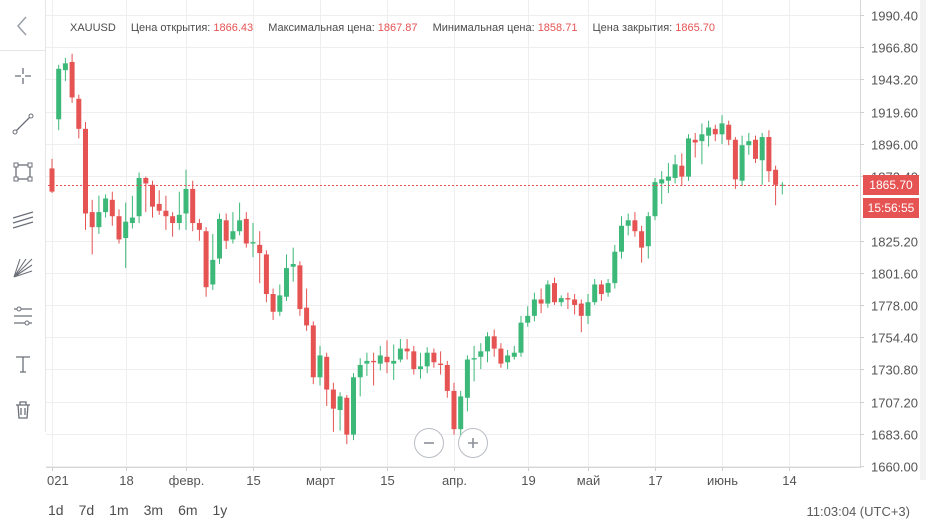 The height and width of the screenshot is (526, 926). I want to click on period-7d: 7d, so click(86, 510).